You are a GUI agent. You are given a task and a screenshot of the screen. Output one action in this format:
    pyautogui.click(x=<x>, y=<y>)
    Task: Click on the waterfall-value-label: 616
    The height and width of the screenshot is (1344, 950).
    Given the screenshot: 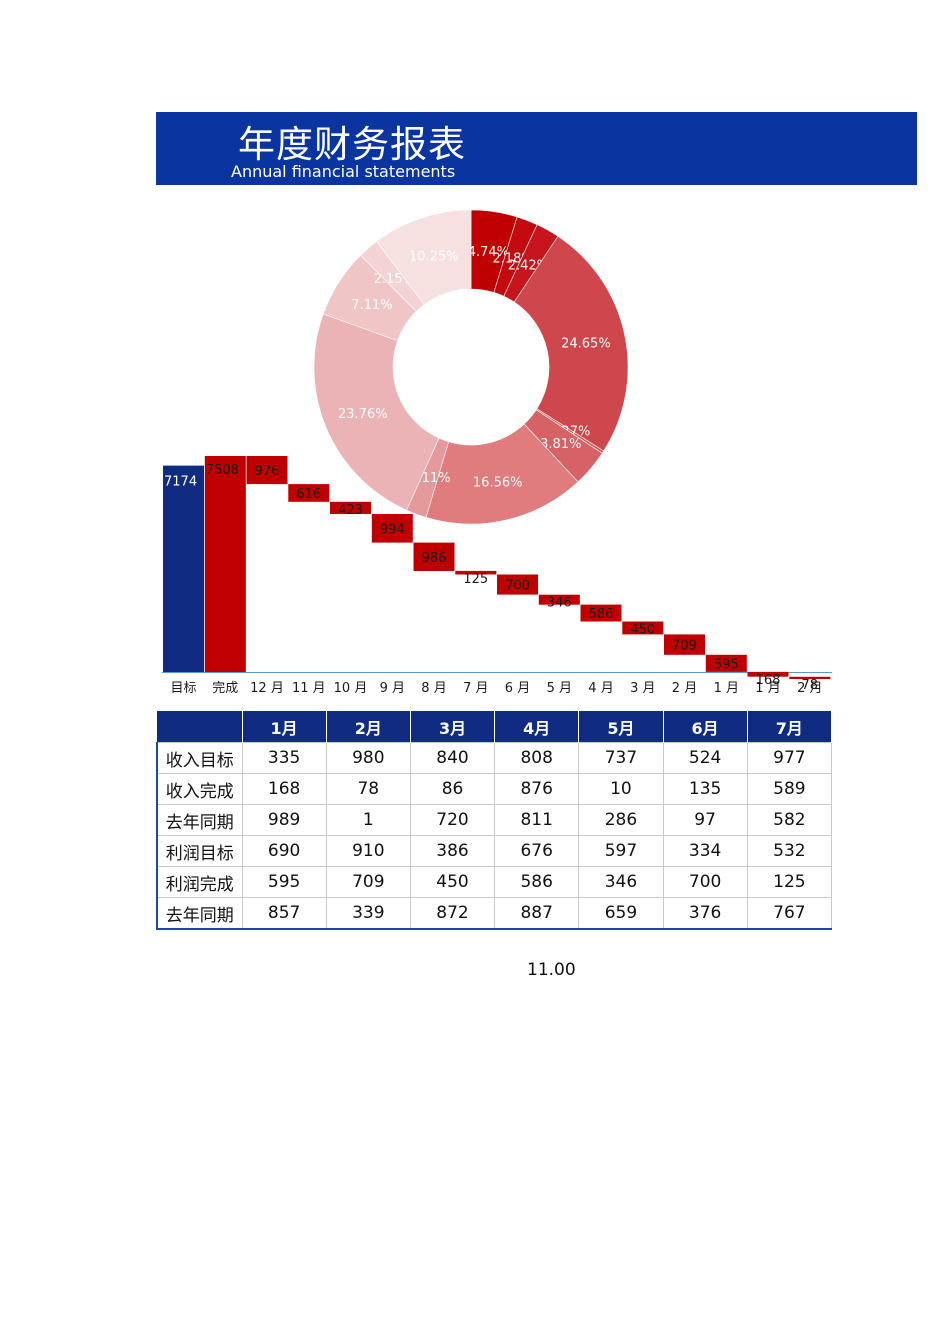 What is the action you would take?
    pyautogui.click(x=308, y=494)
    